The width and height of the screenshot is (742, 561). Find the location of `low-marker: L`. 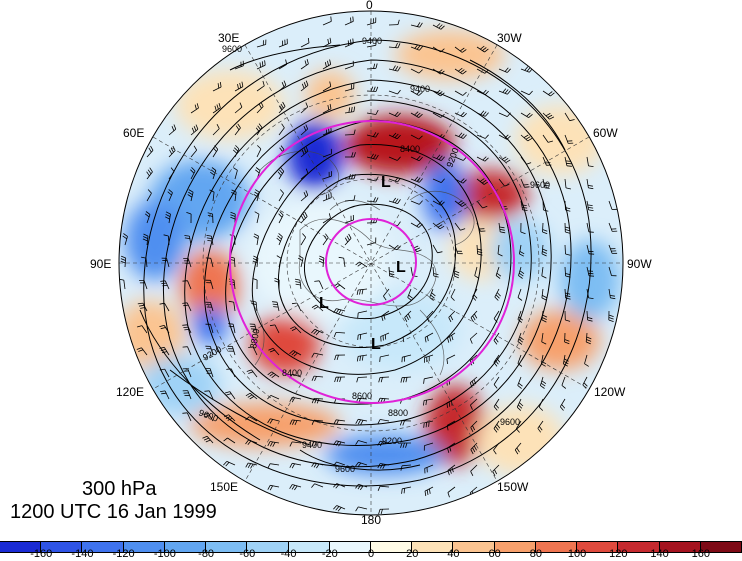

low-marker: L is located at coordinates (376, 344).